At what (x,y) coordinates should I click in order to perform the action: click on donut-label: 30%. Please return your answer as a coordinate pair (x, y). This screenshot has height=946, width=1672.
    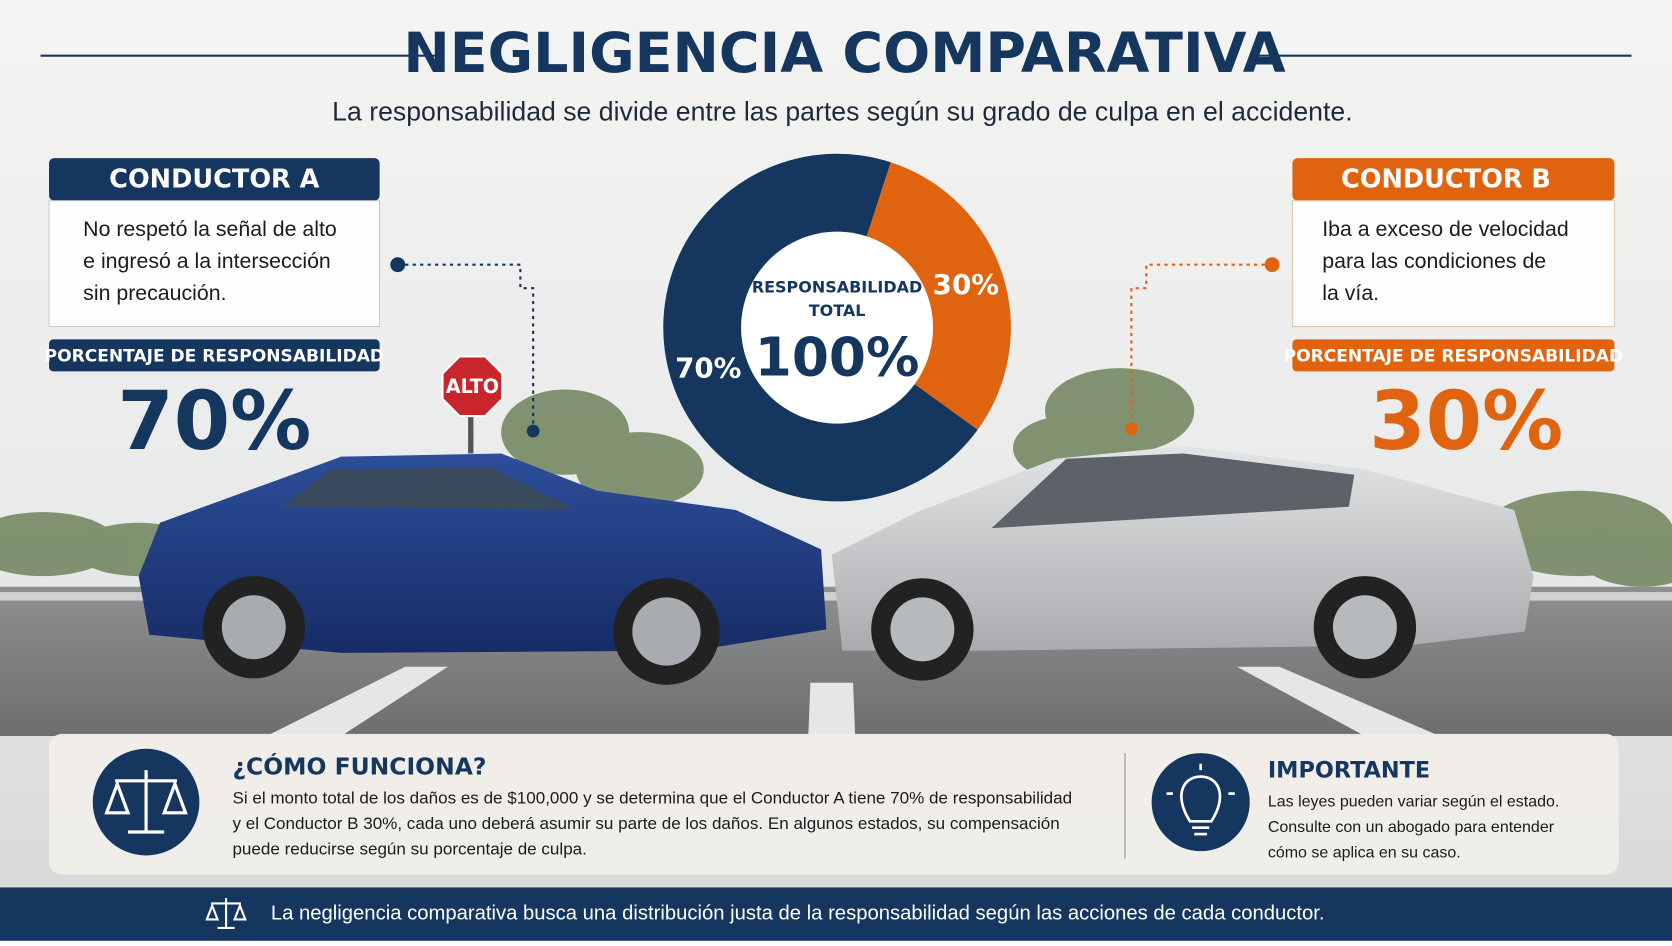
    Looking at the image, I should click on (966, 284).